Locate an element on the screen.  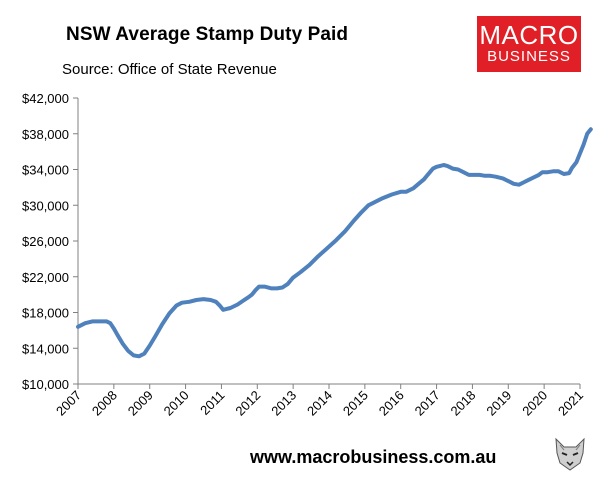
x-tick-label: 2016 is located at coordinates (391, 403).